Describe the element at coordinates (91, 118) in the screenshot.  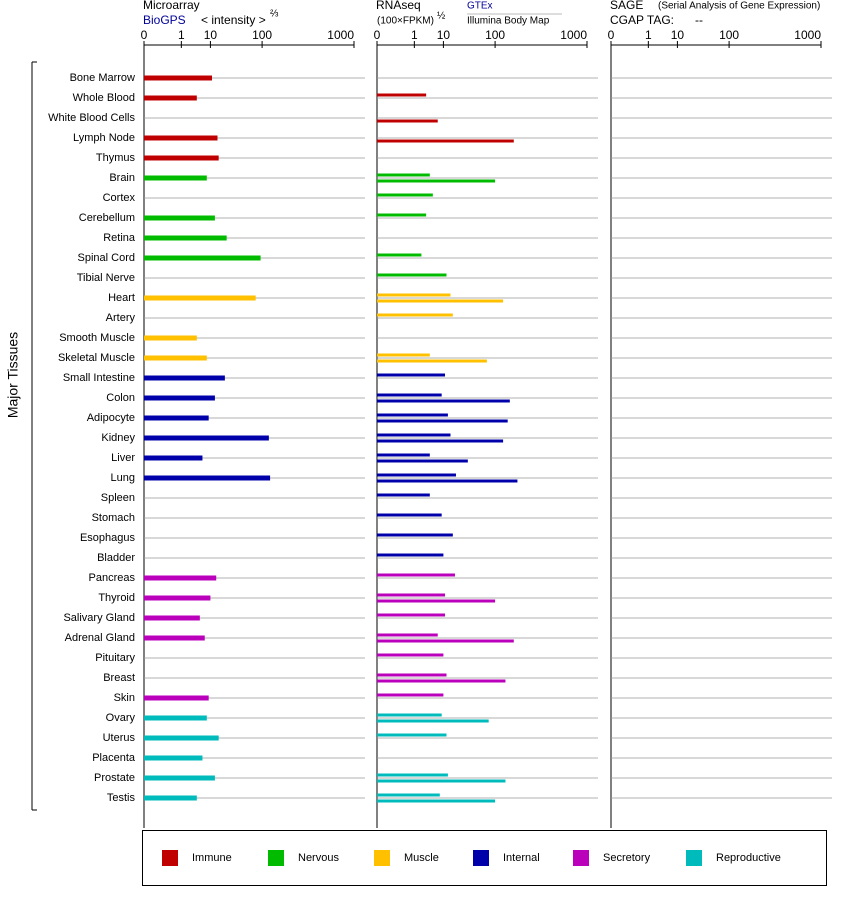
I see `category-label: White Blood Cells` at that location.